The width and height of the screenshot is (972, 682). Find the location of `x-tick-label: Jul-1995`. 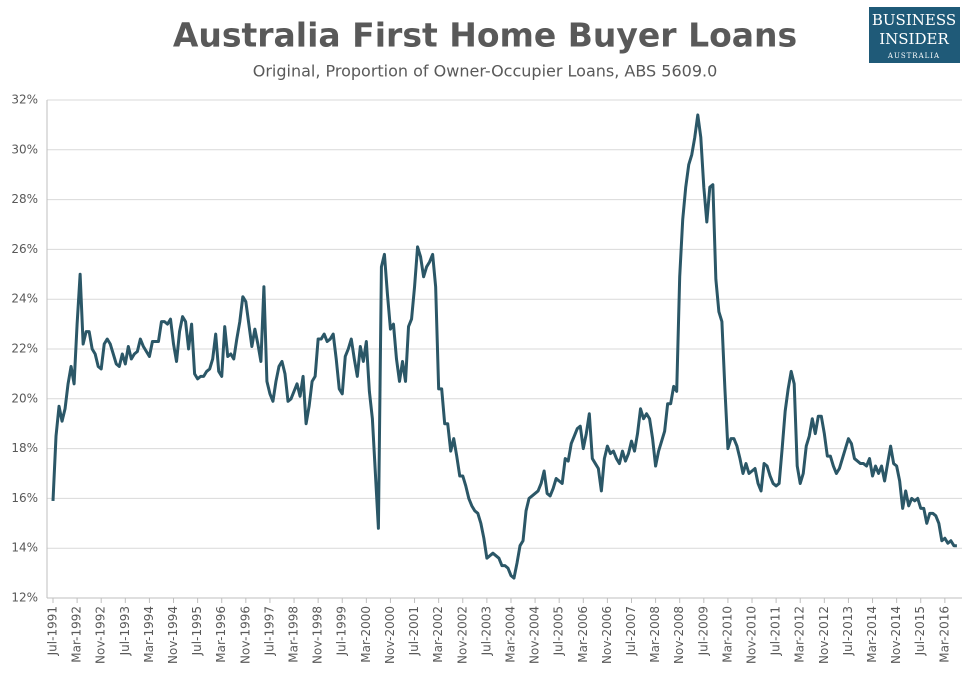

x-tick-label: Jul-1995 is located at coordinates (197, 631).